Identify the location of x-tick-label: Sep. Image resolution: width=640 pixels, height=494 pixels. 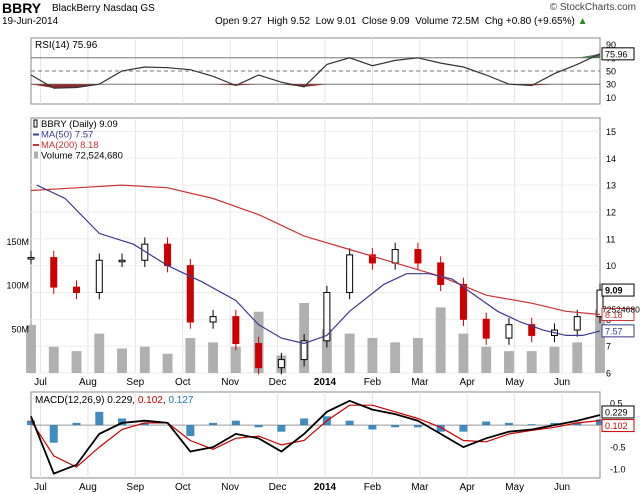
(135, 382).